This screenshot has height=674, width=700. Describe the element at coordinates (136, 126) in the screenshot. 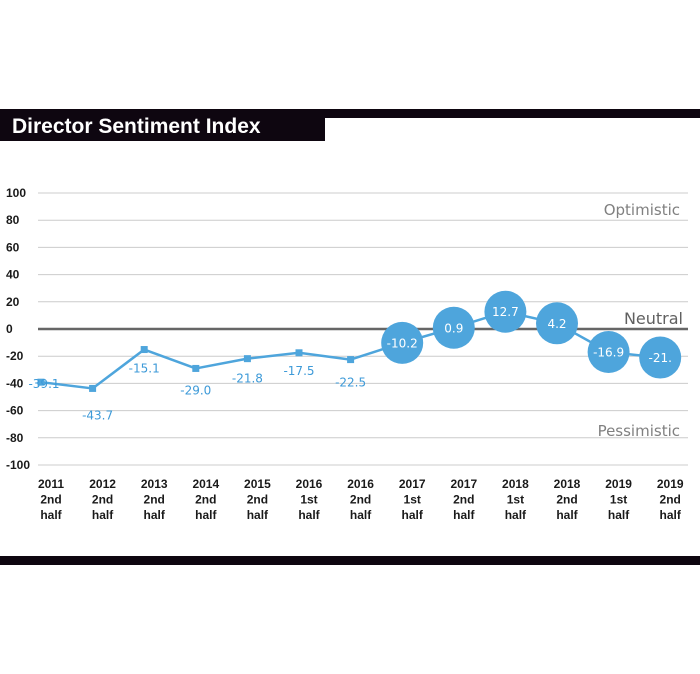

I see `chart-title: Director Sentiment Index` at that location.